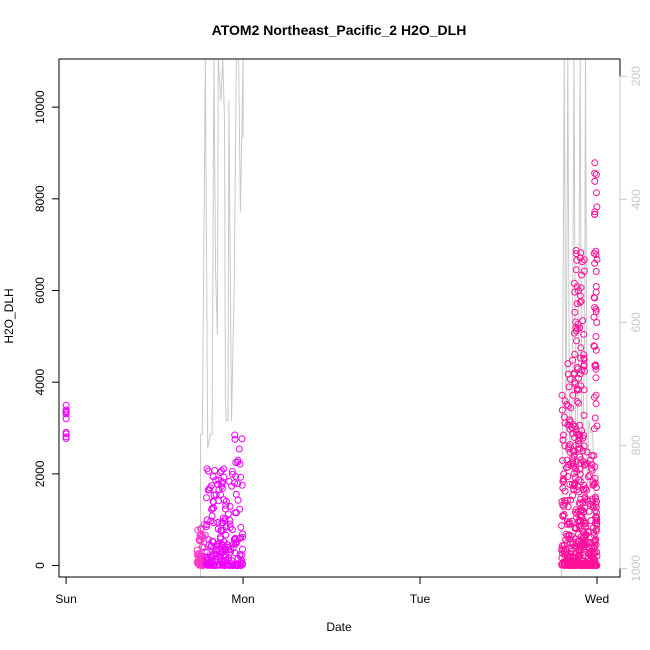  I want to click on y2-tick-label: 200, so click(636, 76).